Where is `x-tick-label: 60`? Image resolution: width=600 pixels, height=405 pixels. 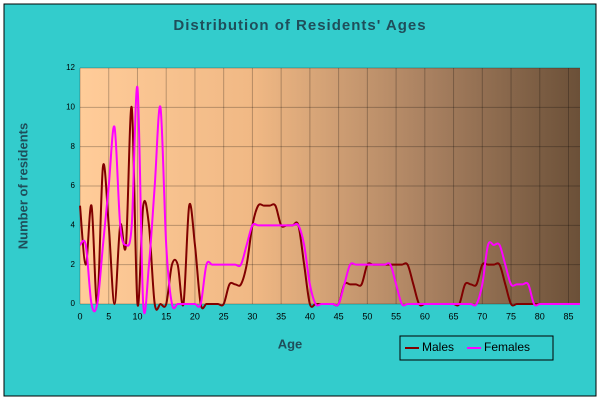 x-tick-label: 60 is located at coordinates (425, 316).